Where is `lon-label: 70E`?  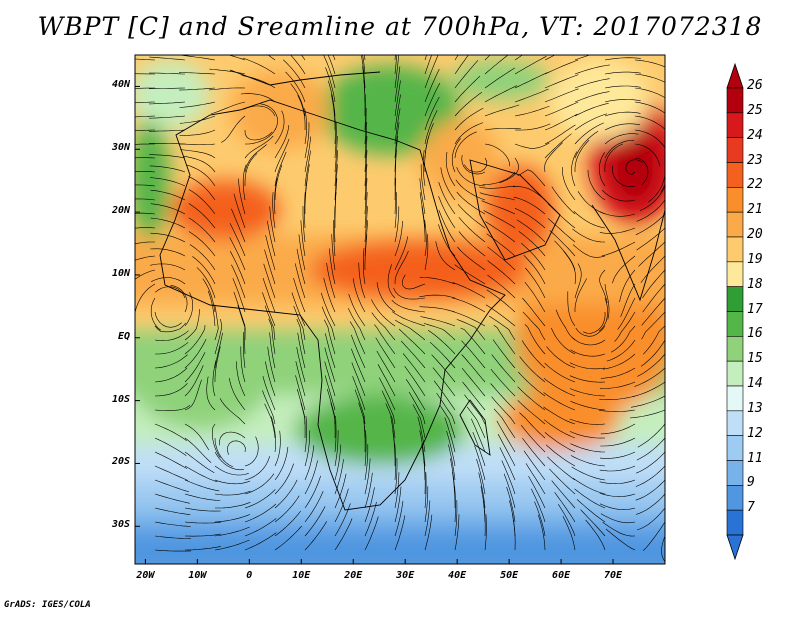 lon-label: 70E is located at coordinates (613, 575).